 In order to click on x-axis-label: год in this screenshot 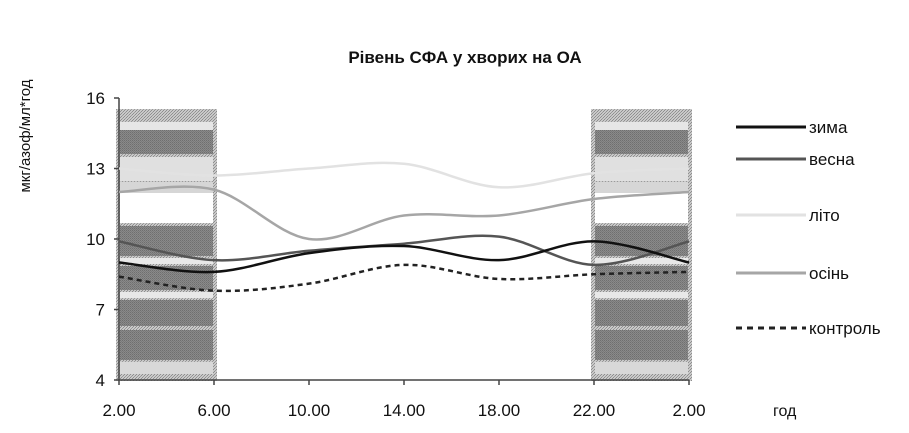, I will do `click(785, 411)`.